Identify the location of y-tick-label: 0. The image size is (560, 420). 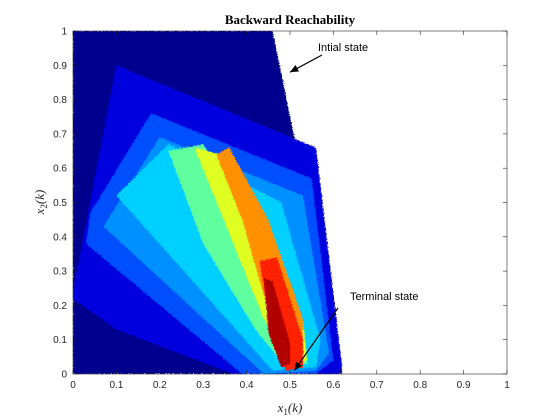
(64, 375).